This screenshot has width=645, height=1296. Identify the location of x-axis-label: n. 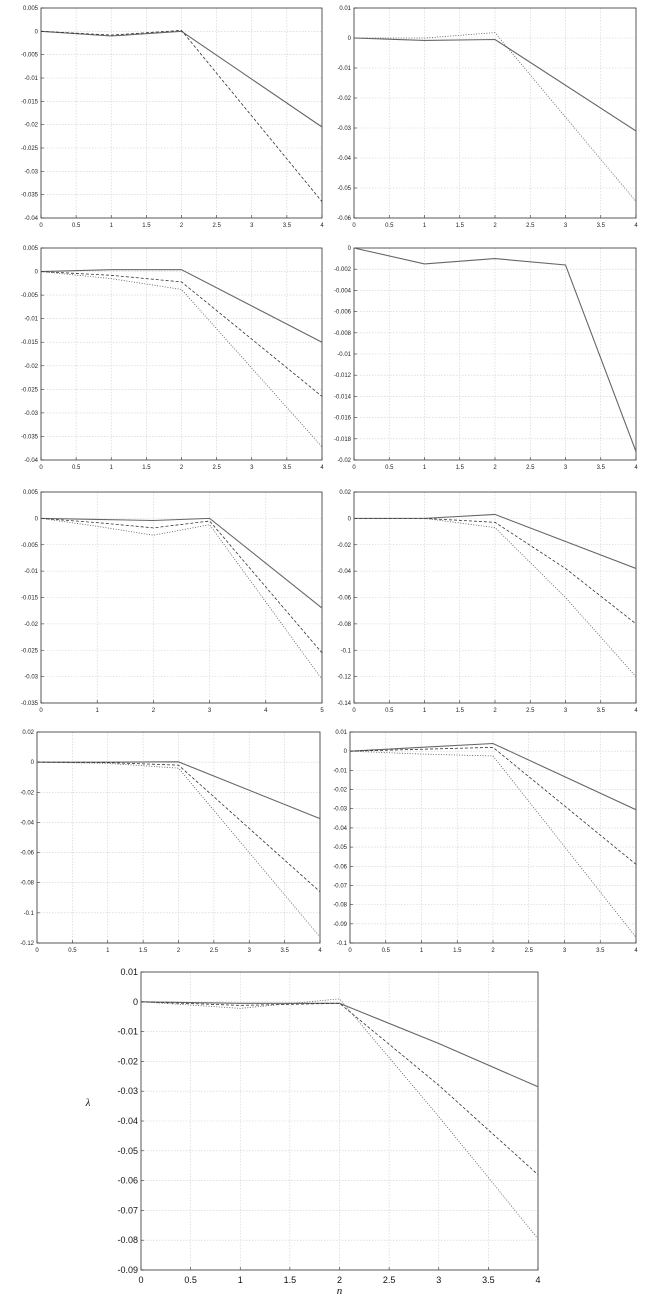
(340, 1290).